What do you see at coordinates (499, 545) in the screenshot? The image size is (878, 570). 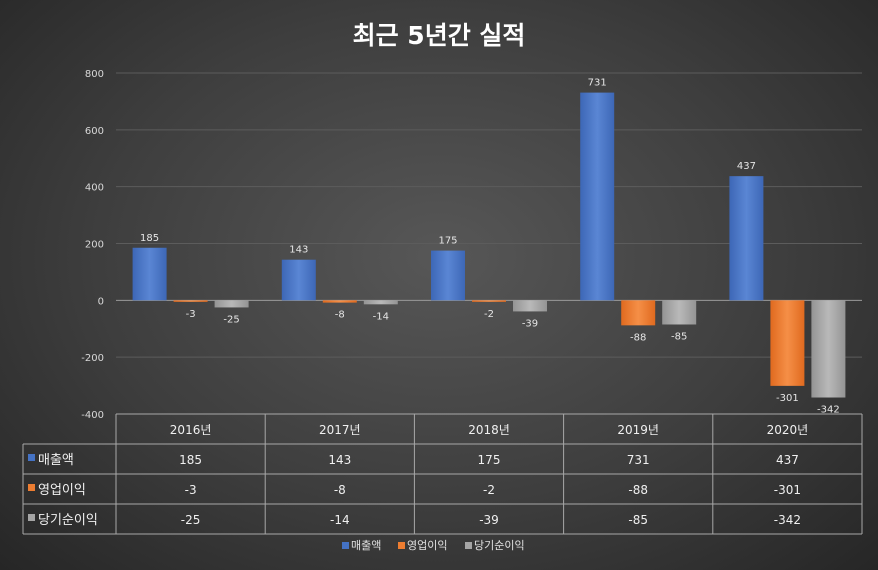 I see `legend-label: 당기순이익` at bounding box center [499, 545].